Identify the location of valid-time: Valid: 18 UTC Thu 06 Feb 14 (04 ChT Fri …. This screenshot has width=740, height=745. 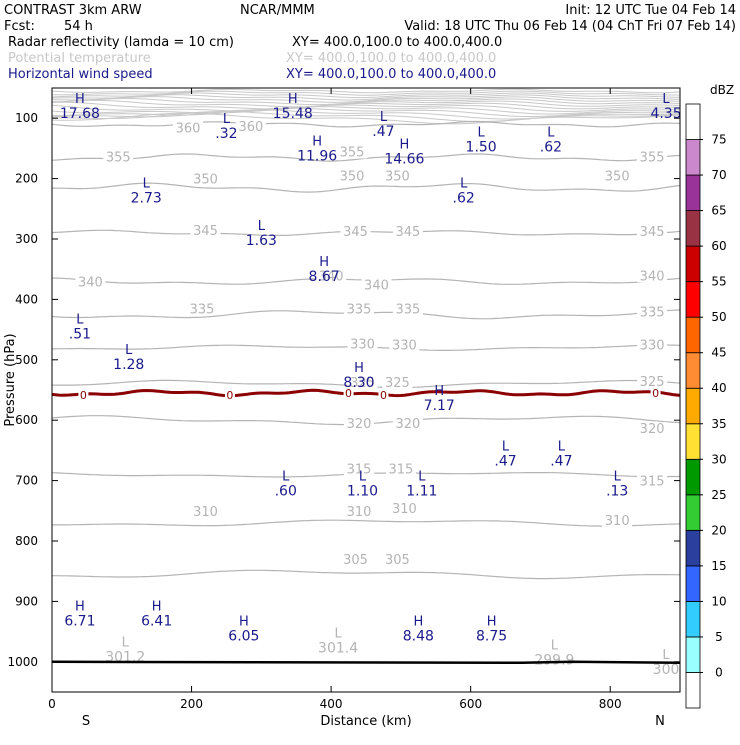
(570, 26).